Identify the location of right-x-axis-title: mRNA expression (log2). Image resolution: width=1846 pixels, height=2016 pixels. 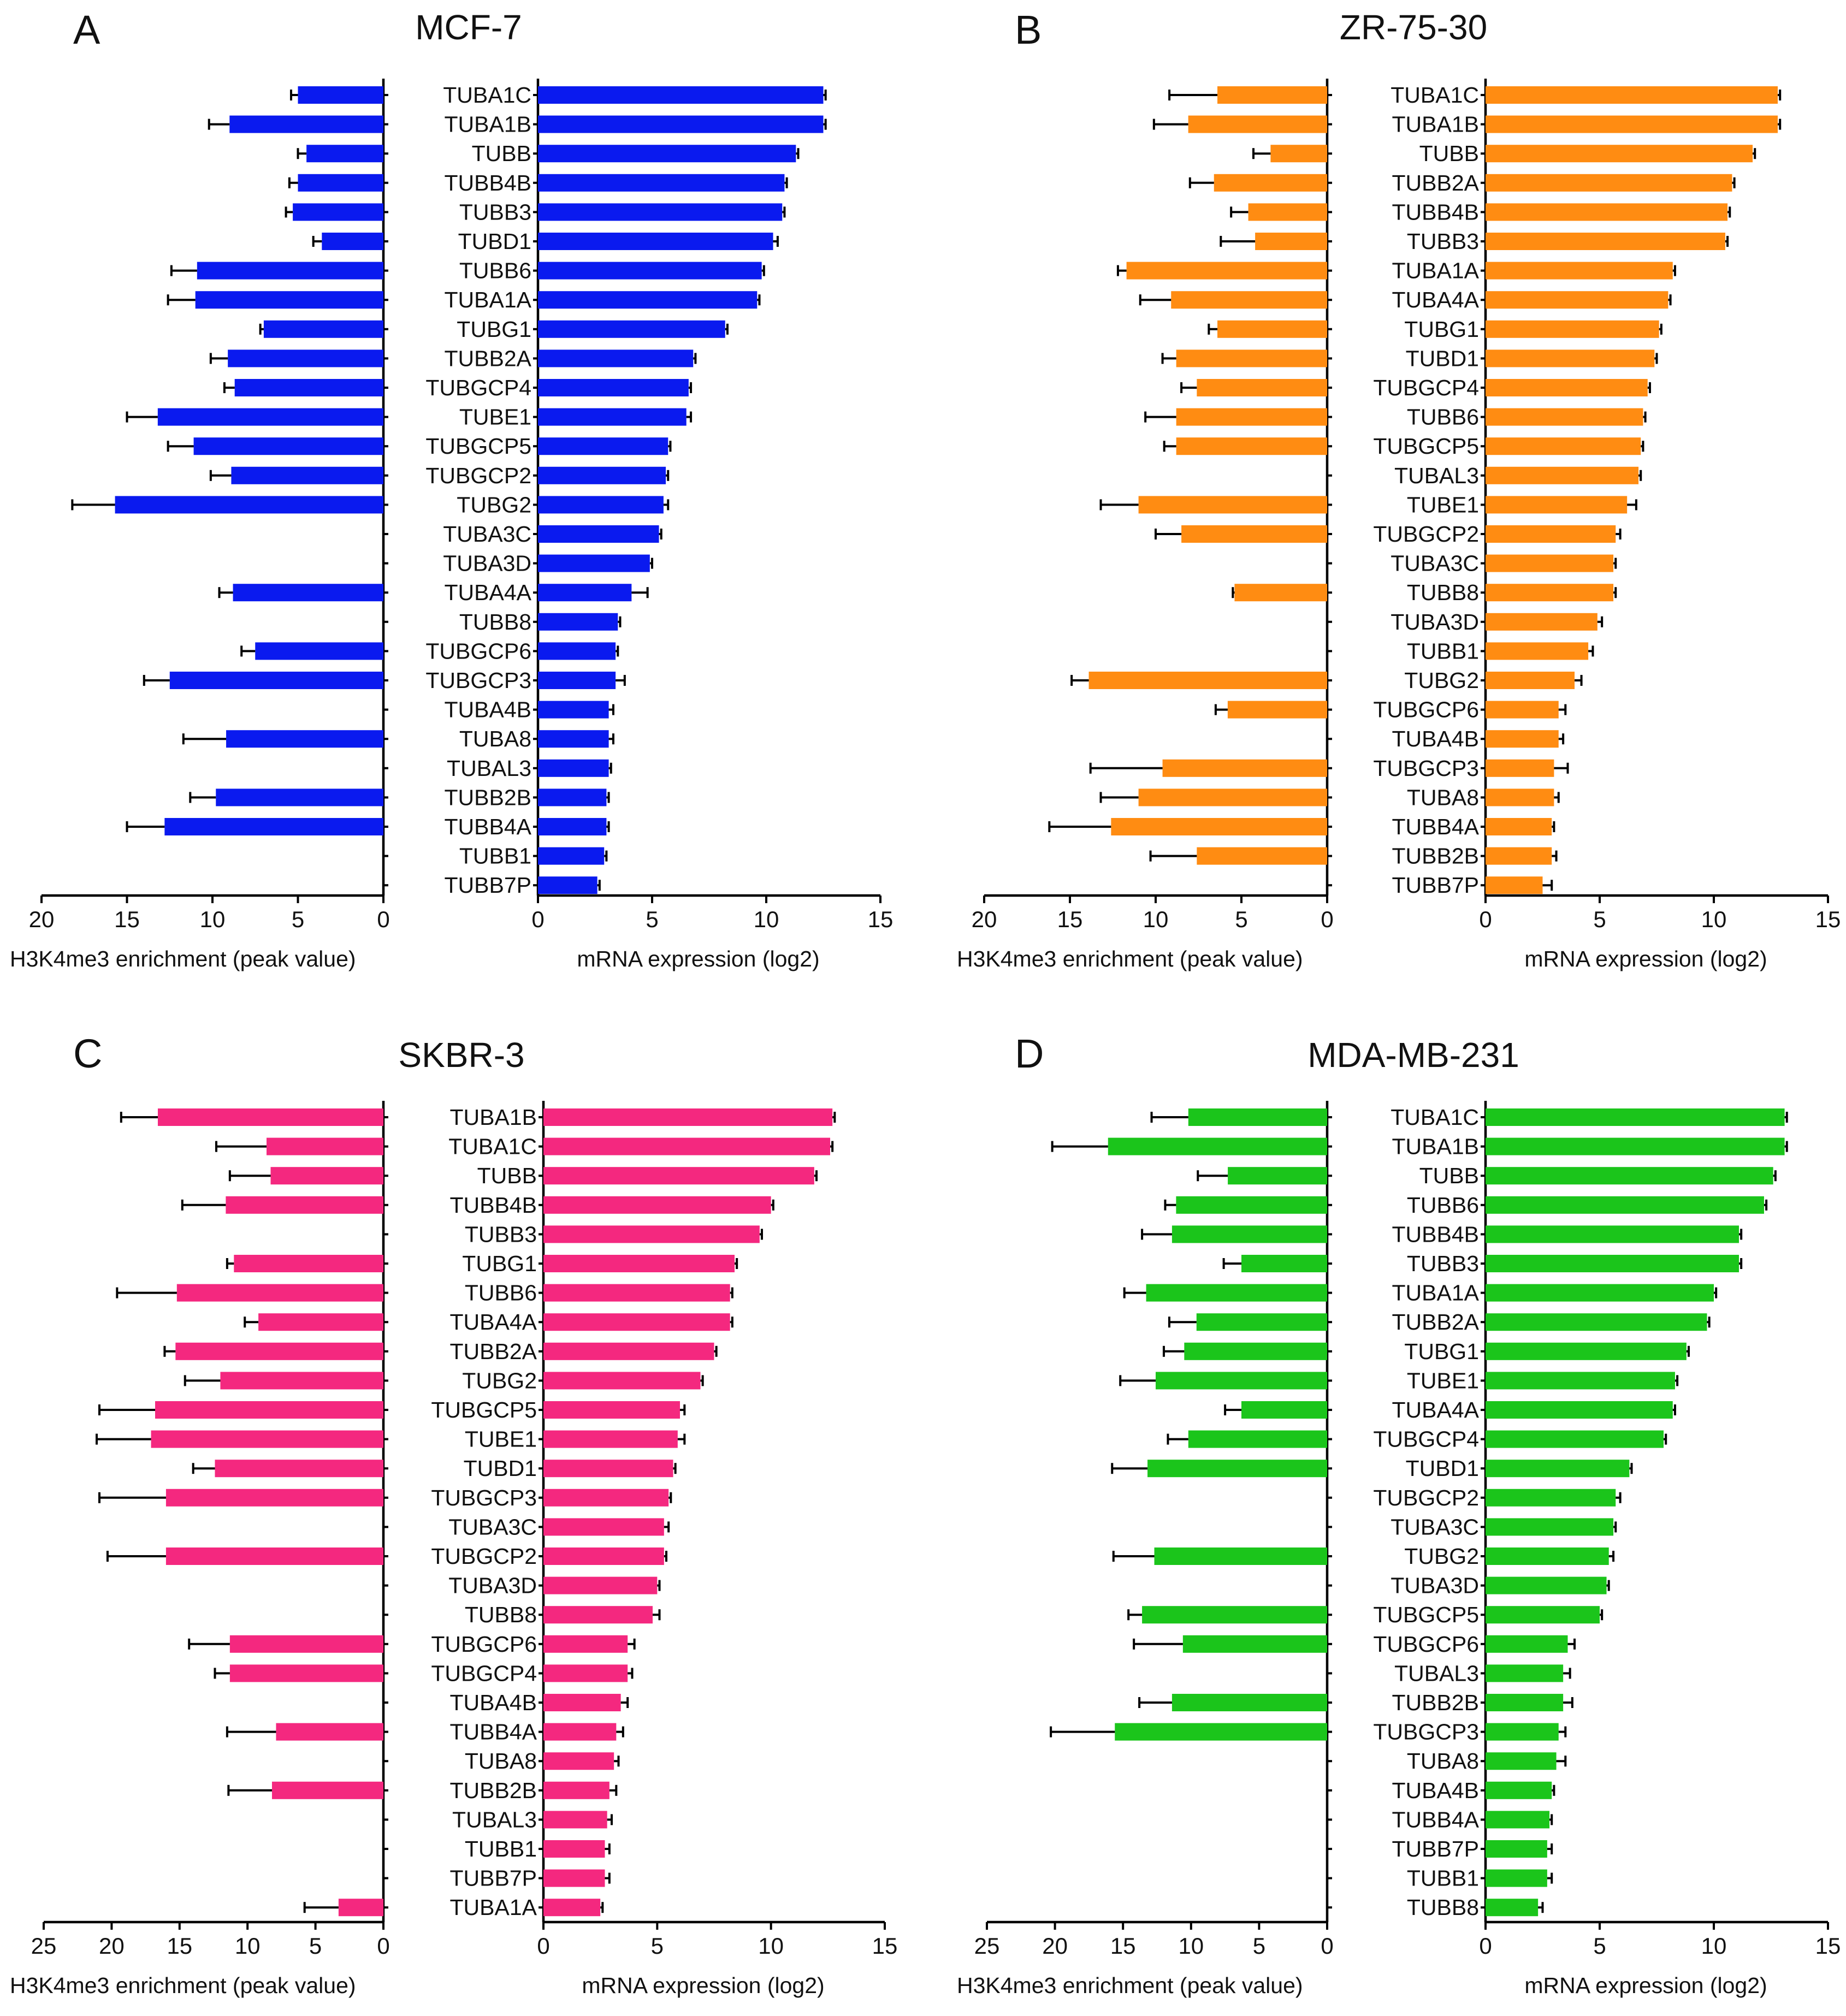
(1645, 1985).